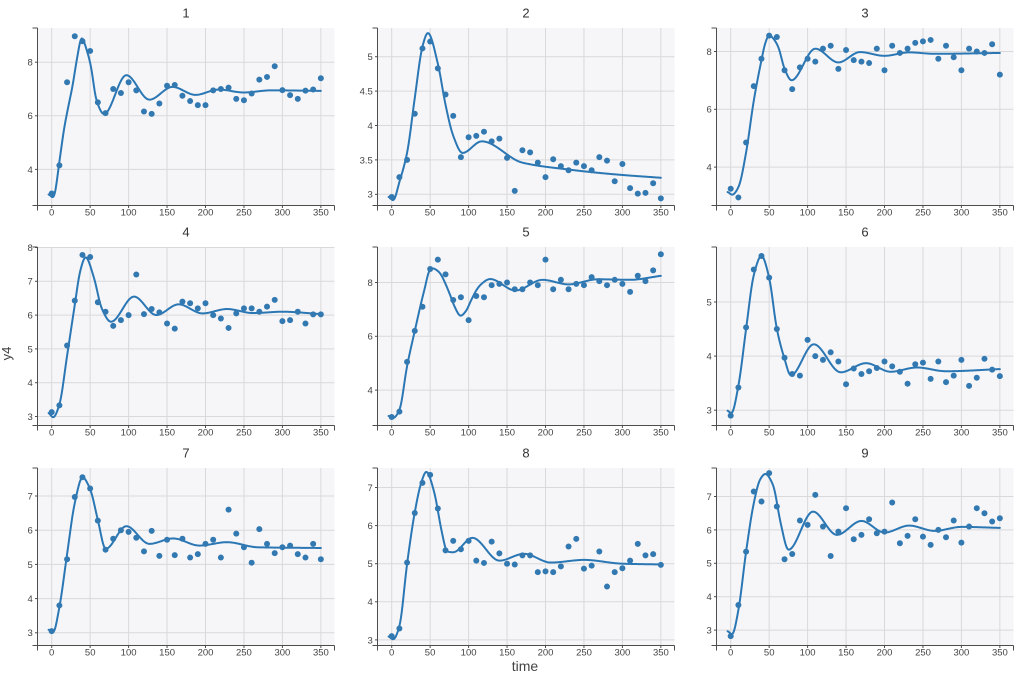 Image resolution: width=1024 pixels, height=681 pixels. Describe the element at coordinates (525, 13) in the screenshot. I see `svg-text: 2` at that location.